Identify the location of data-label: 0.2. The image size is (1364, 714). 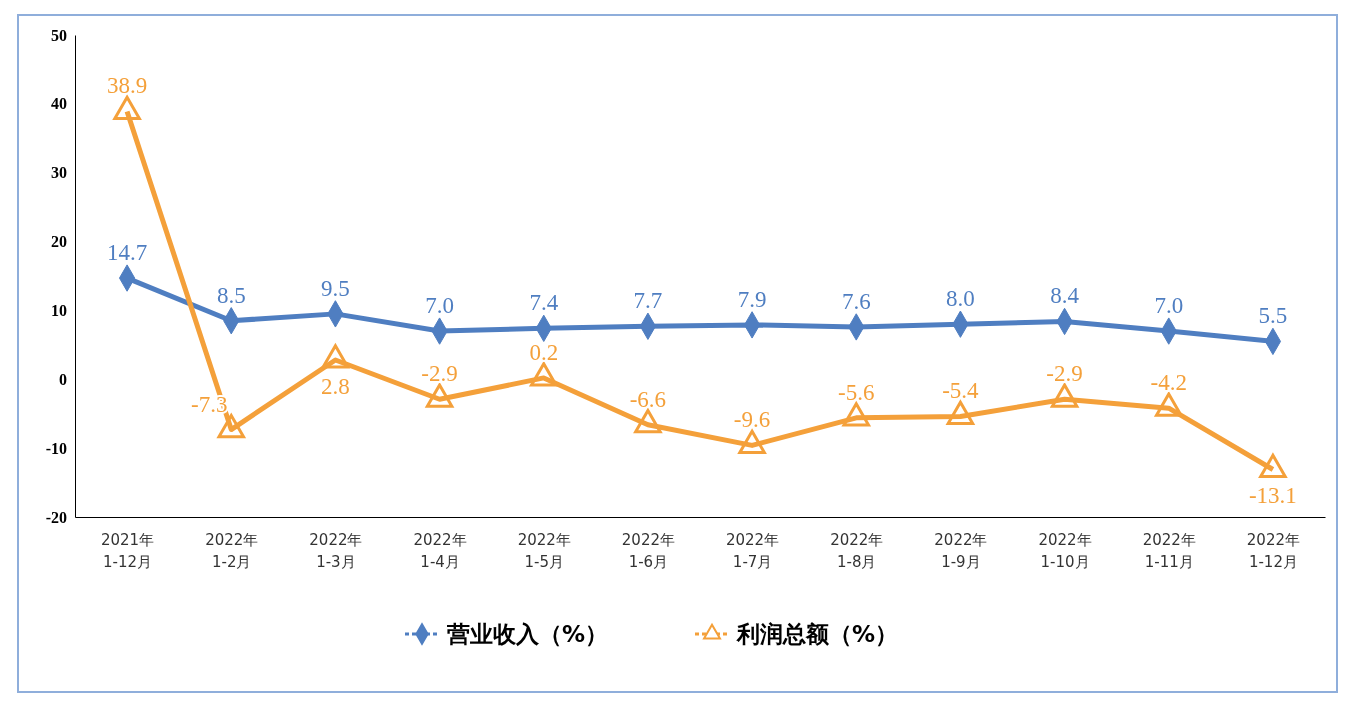
(544, 352).